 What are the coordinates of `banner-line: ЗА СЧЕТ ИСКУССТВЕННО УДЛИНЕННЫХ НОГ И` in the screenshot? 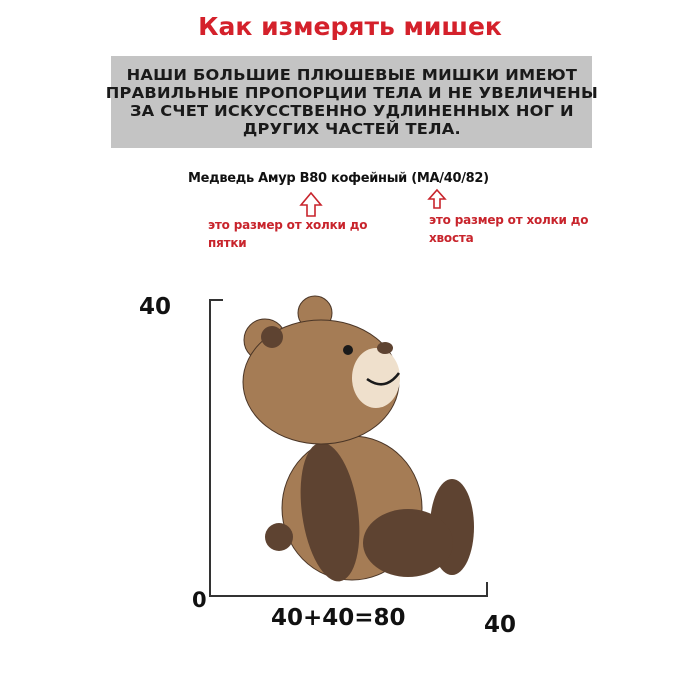 It's located at (351, 111).